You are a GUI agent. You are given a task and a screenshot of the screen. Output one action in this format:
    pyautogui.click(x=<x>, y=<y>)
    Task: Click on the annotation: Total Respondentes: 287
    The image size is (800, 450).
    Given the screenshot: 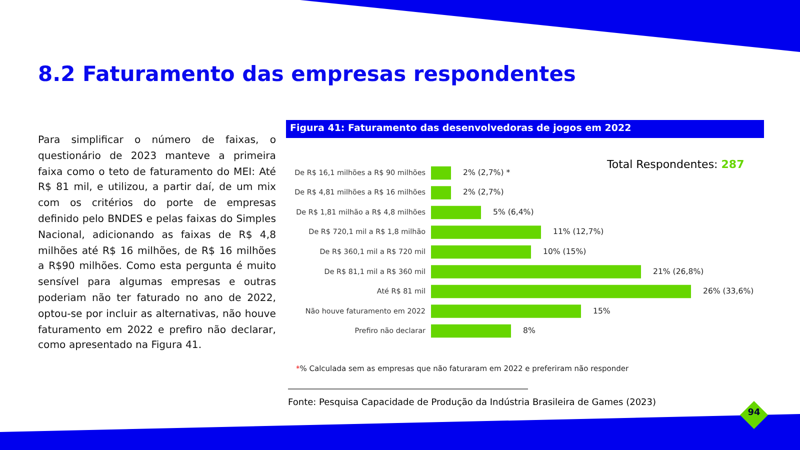 What is the action you would take?
    pyautogui.click(x=675, y=164)
    